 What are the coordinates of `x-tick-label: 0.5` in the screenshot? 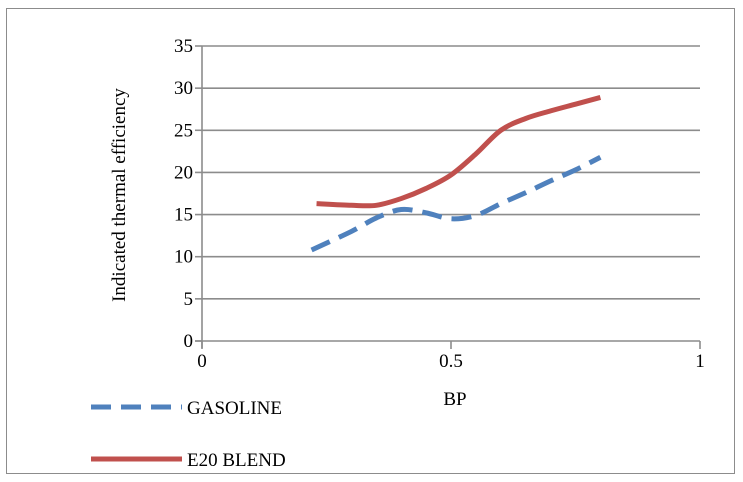 It's located at (451, 361).